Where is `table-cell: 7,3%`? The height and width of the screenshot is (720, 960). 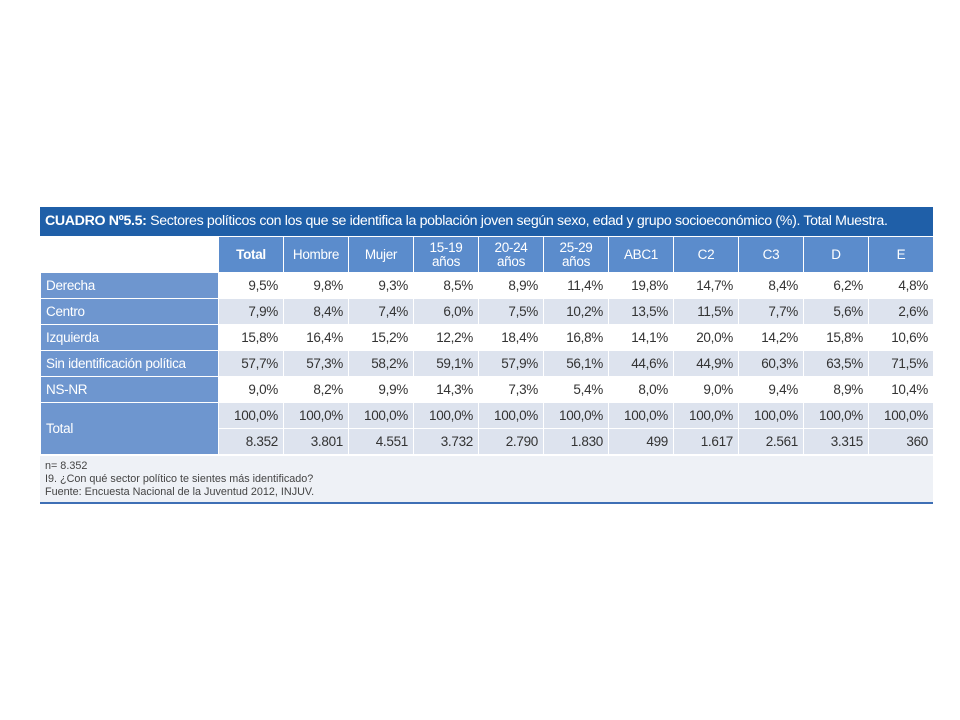 table-cell: 7,3% is located at coordinates (511, 389).